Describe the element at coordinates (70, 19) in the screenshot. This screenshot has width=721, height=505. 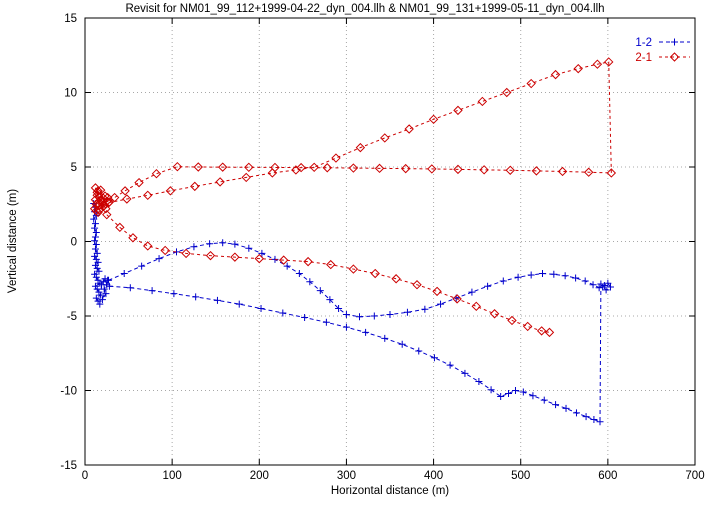
I see `y-tick-label: 15` at that location.